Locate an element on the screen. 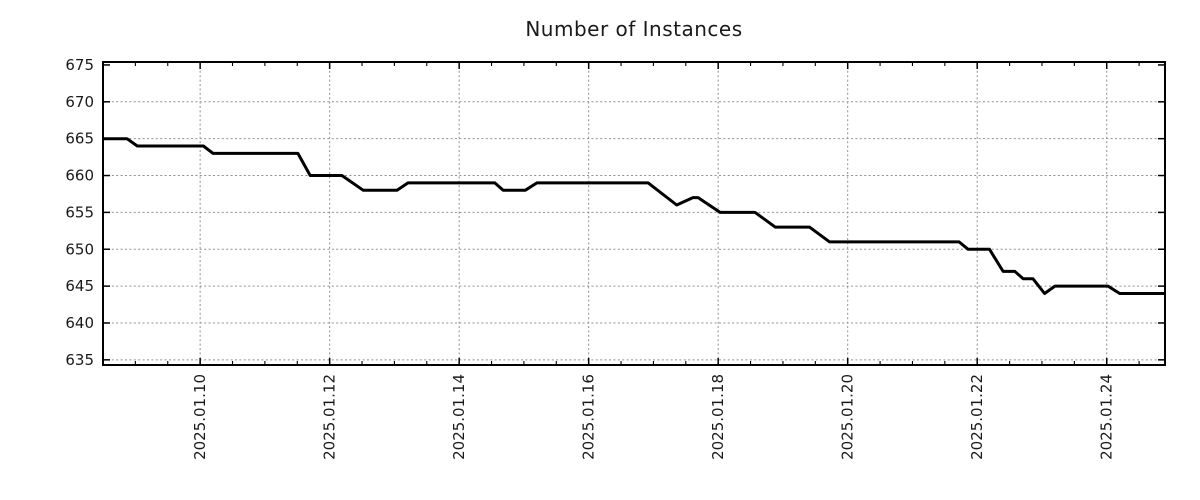 This screenshot has width=1200, height=500. x-tick-label: 2025.01.20 is located at coordinates (848, 417).